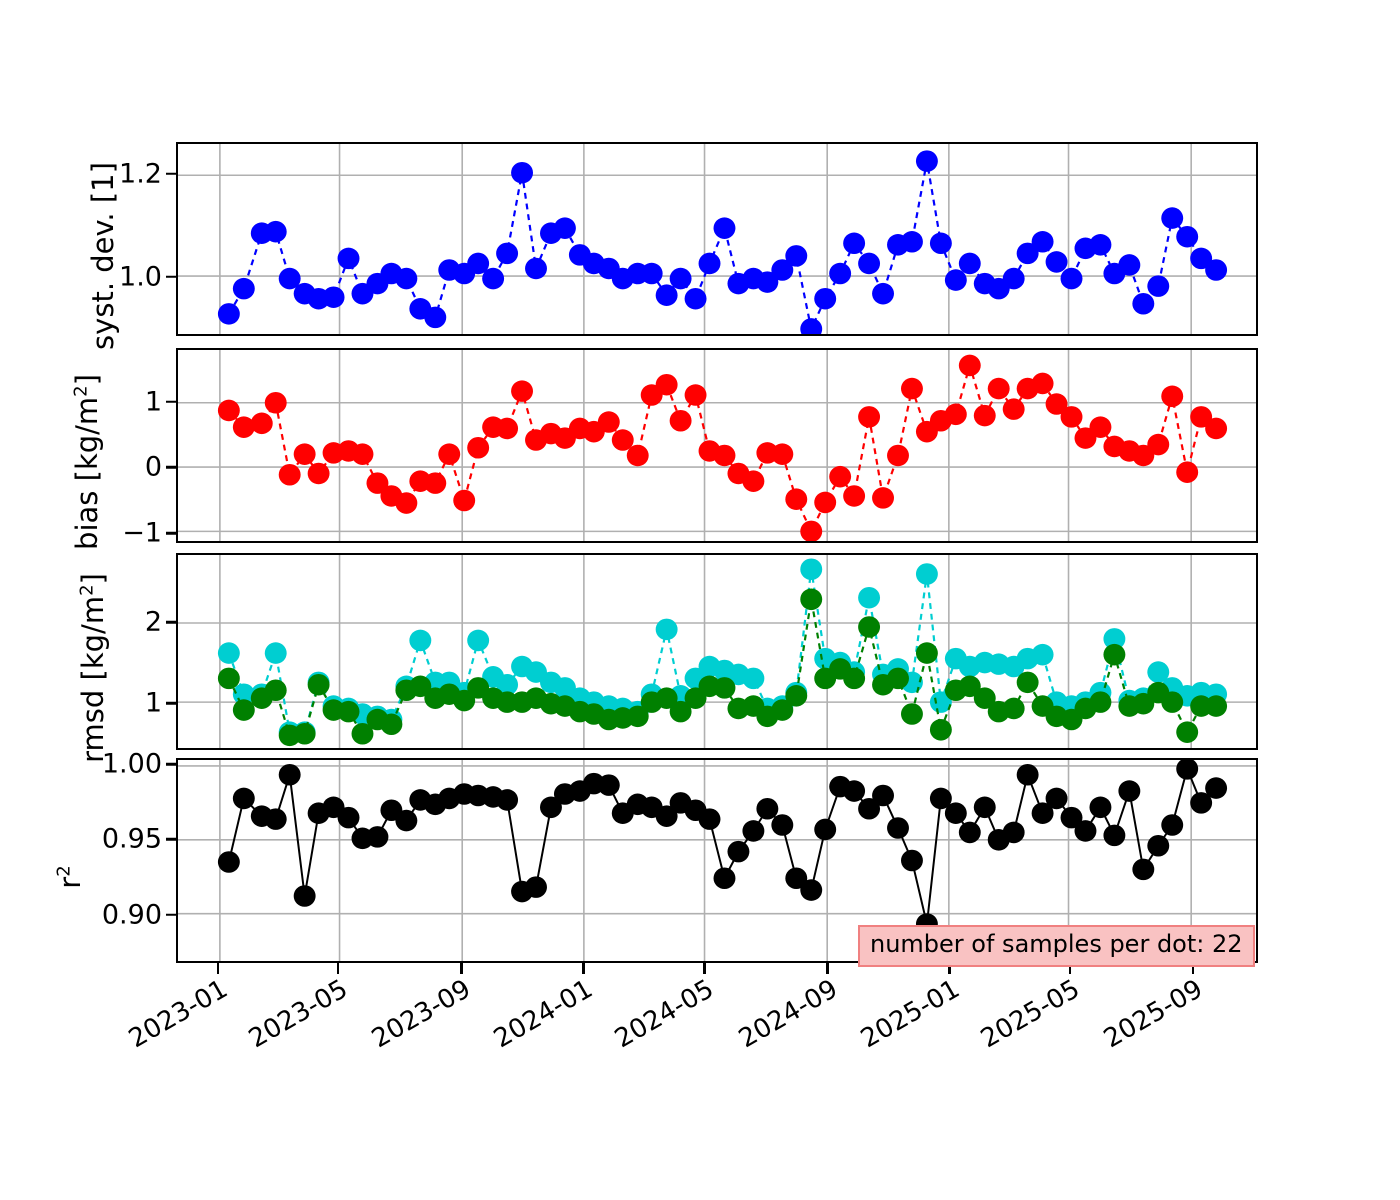 This screenshot has height=1200, width=1400. I want to click on x-tick-label: 2024-01, so click(544, 1014).